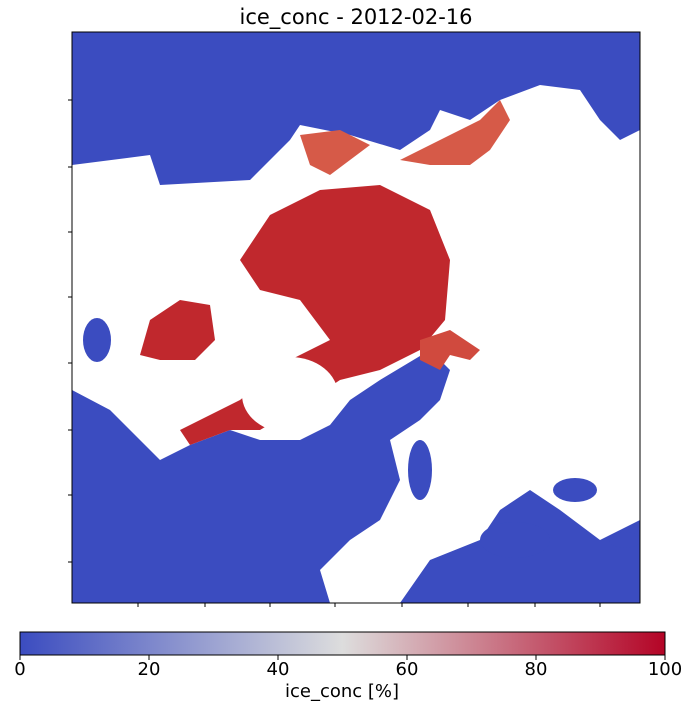  I want to click on black-sea, so click(515, 540).